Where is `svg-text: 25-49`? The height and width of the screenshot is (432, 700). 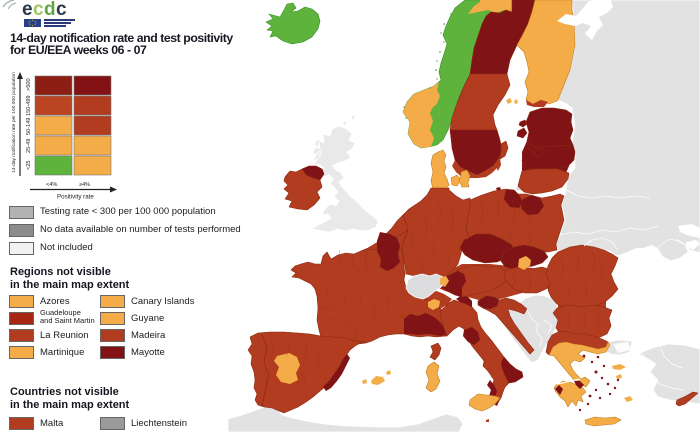
svg-text: 25-49 is located at coordinates (29, 146).